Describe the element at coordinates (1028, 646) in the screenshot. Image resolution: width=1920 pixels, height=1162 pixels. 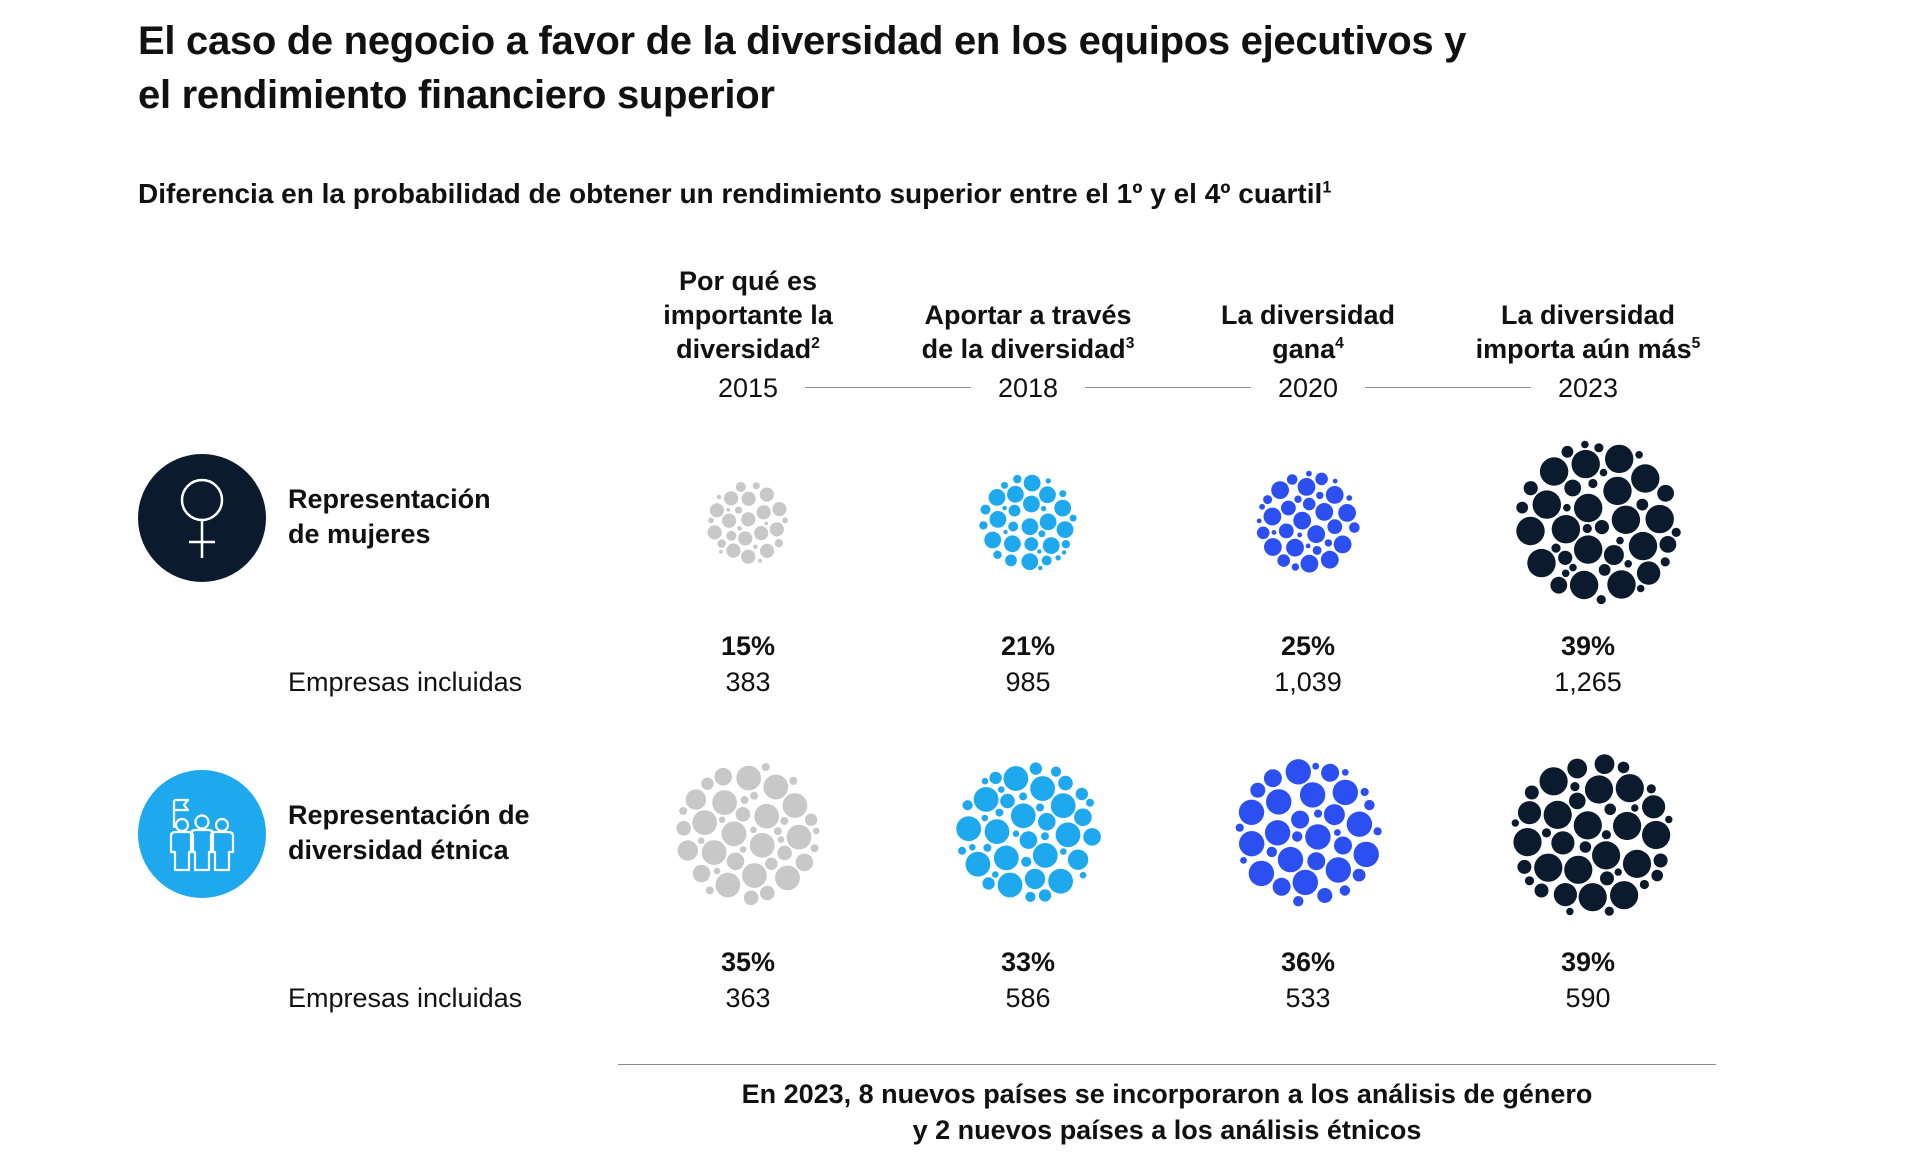
I see `percentage-value: 21%` at that location.